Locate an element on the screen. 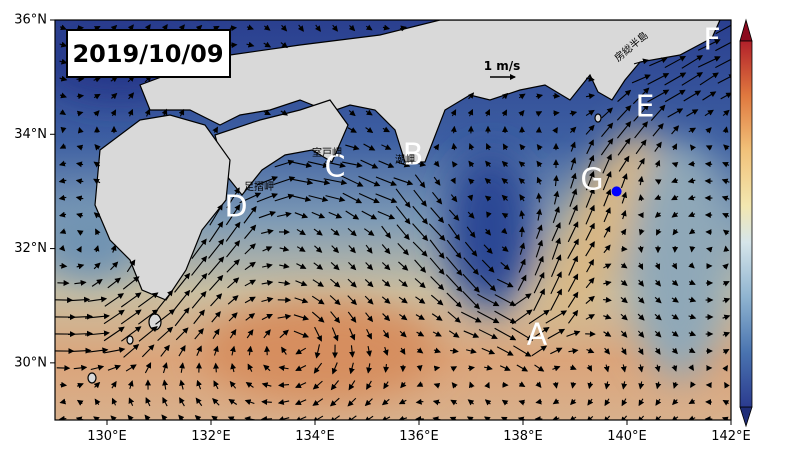  y-tick-label: 34°N is located at coordinates (30, 134).